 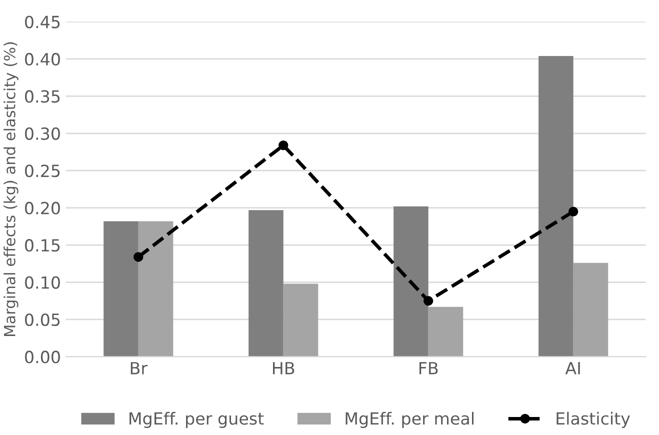 What do you see at coordinates (572, 368) in the screenshot?
I see `x-tick-label: AI` at bounding box center [572, 368].